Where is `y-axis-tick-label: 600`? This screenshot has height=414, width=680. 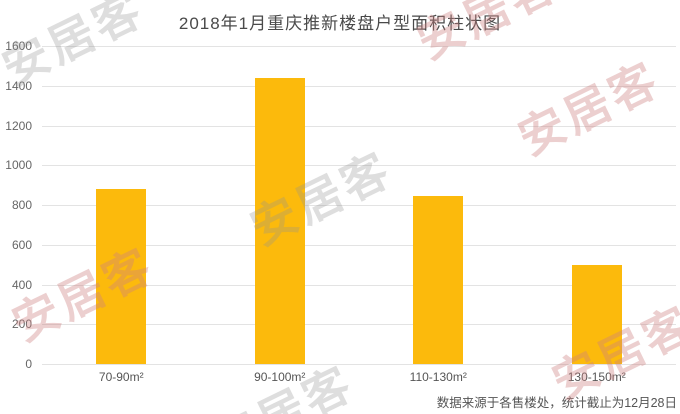 y-axis-tick-label: 600 is located at coordinates (21, 244).